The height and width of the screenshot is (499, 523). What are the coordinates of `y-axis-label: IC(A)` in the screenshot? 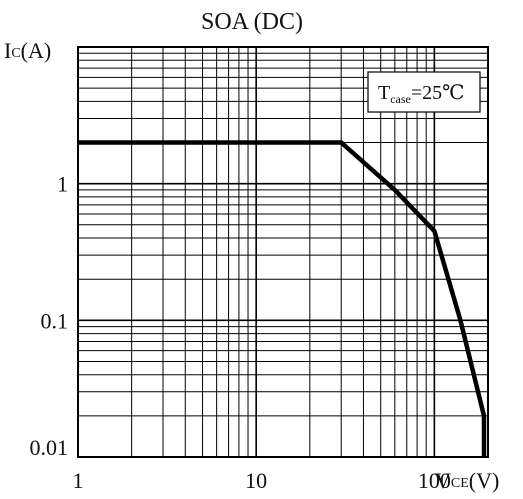 It's located at (27, 50).